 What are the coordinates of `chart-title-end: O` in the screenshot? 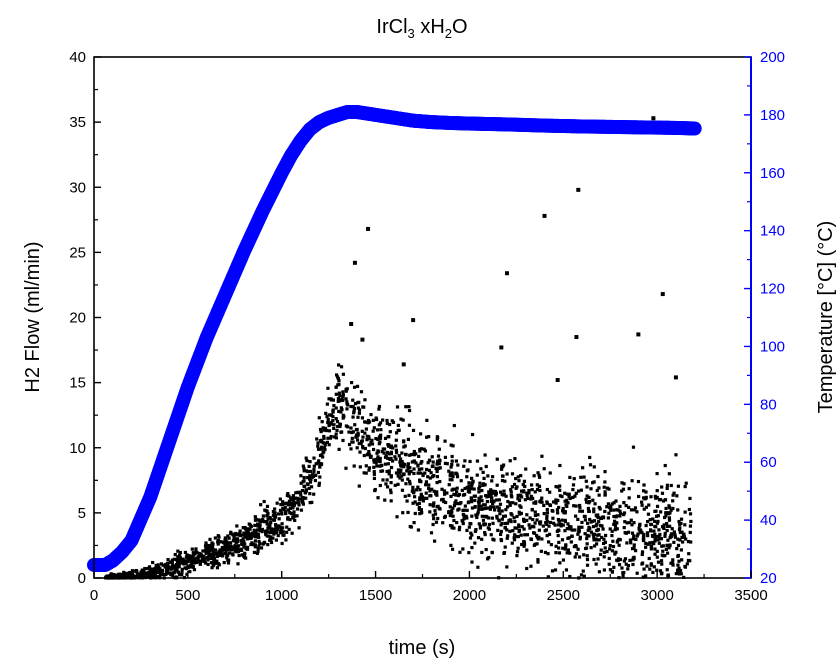 It's located at (460, 27).